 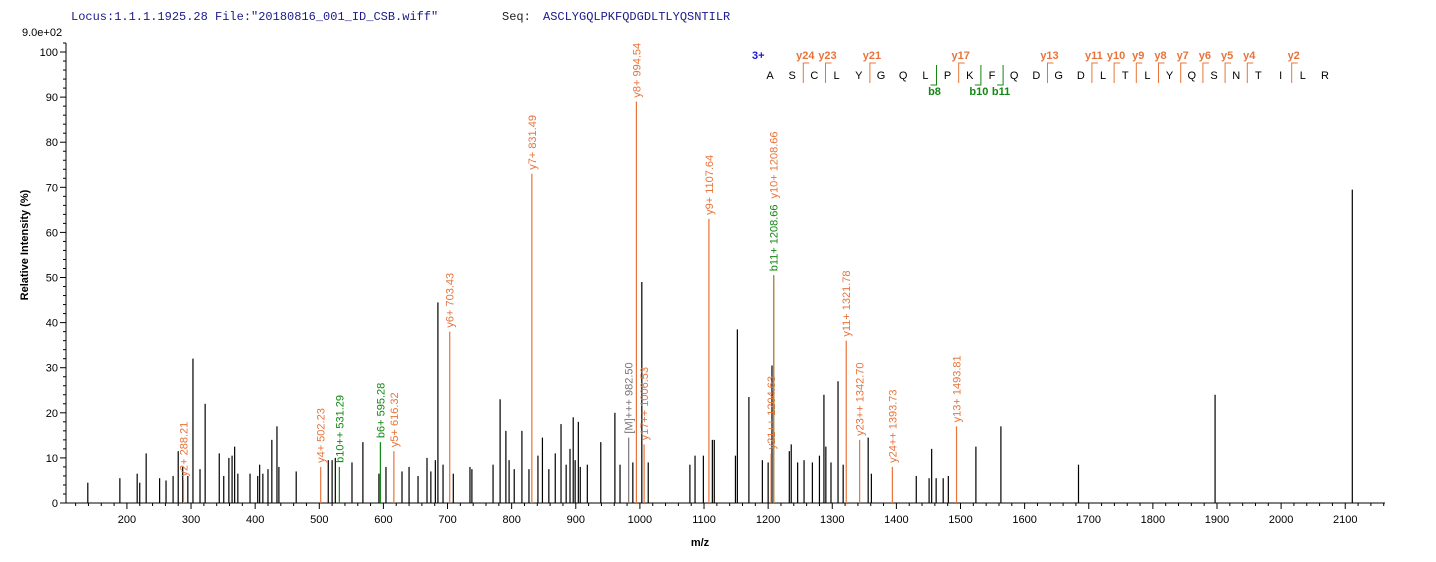 I want to click on residue: C, so click(x=814, y=76).